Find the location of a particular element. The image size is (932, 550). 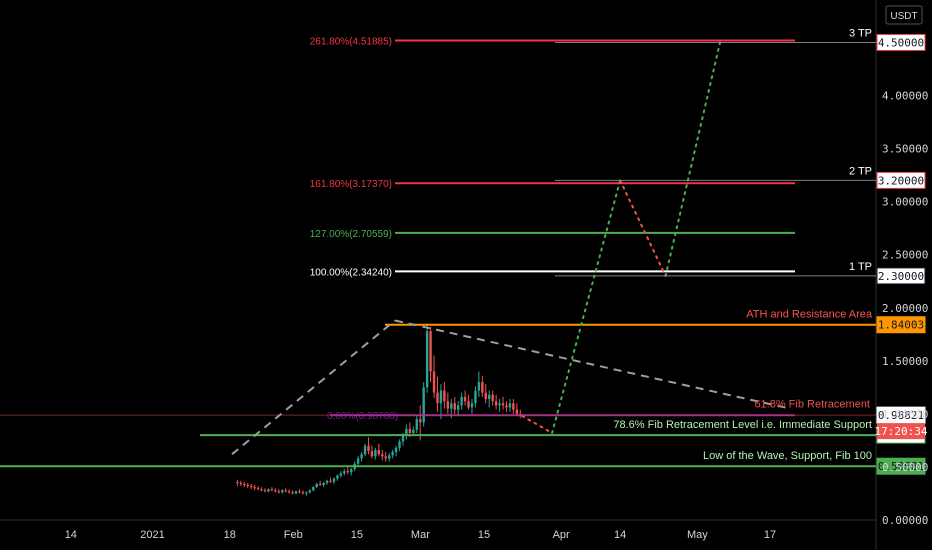

y-tick-label: 2.50000 is located at coordinates (905, 255).